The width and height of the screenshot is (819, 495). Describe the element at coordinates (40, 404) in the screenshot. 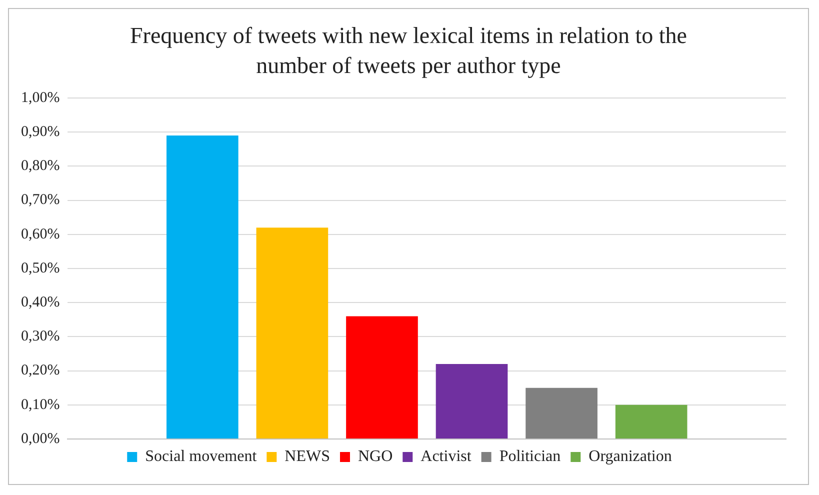

I see `y-tick-label: 0,10%` at that location.